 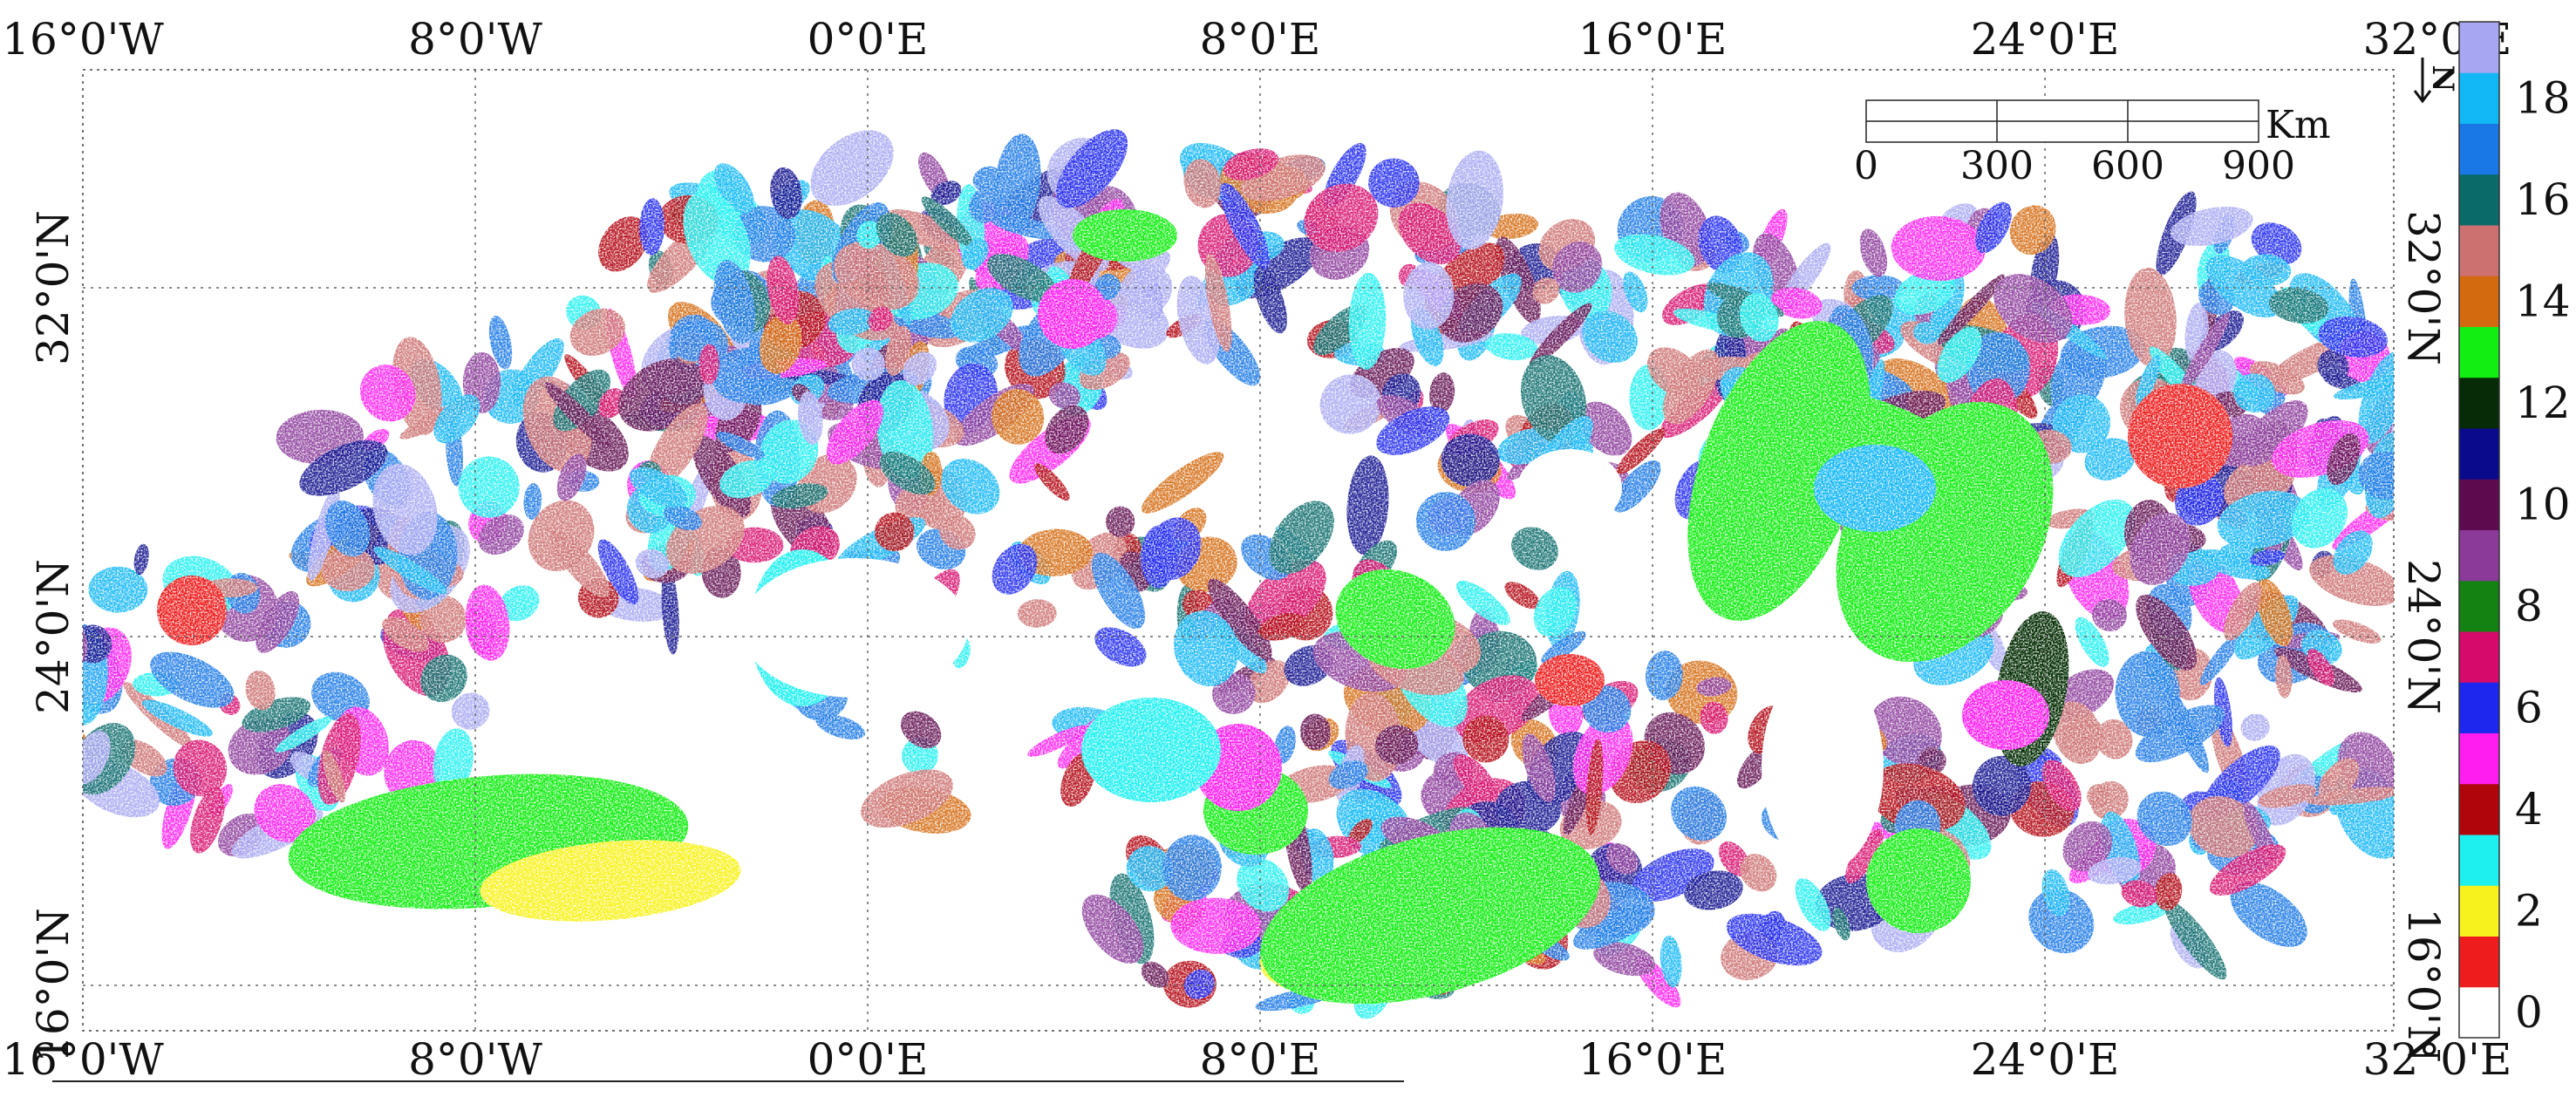 I want to click on scale-tick-label: 0, so click(x=1866, y=166).